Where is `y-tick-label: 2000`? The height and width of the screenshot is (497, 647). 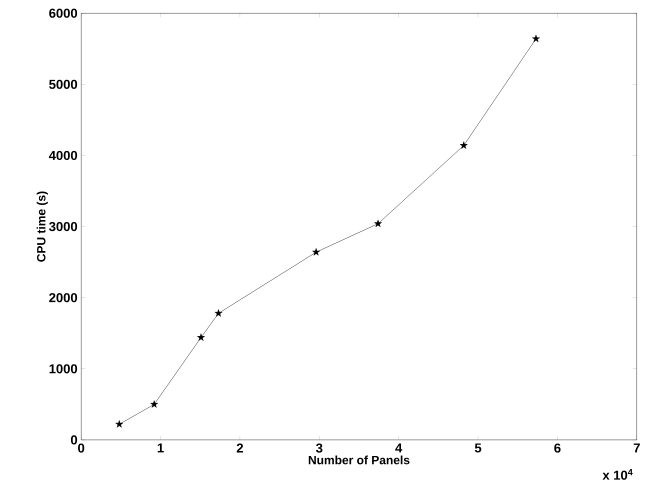 y-tick-label: 2000 is located at coordinates (63, 297).